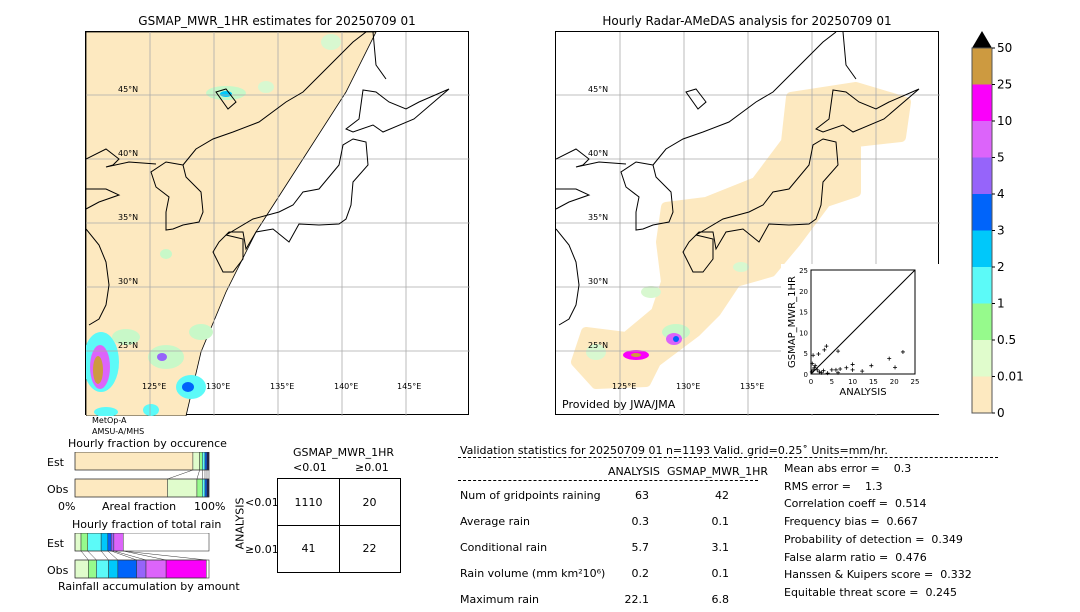 The width and height of the screenshot is (1080, 612). What do you see at coordinates (718, 471) in the screenshot?
I see `col-gsmap: GSMAP_MWR_1HR` at bounding box center [718, 471].